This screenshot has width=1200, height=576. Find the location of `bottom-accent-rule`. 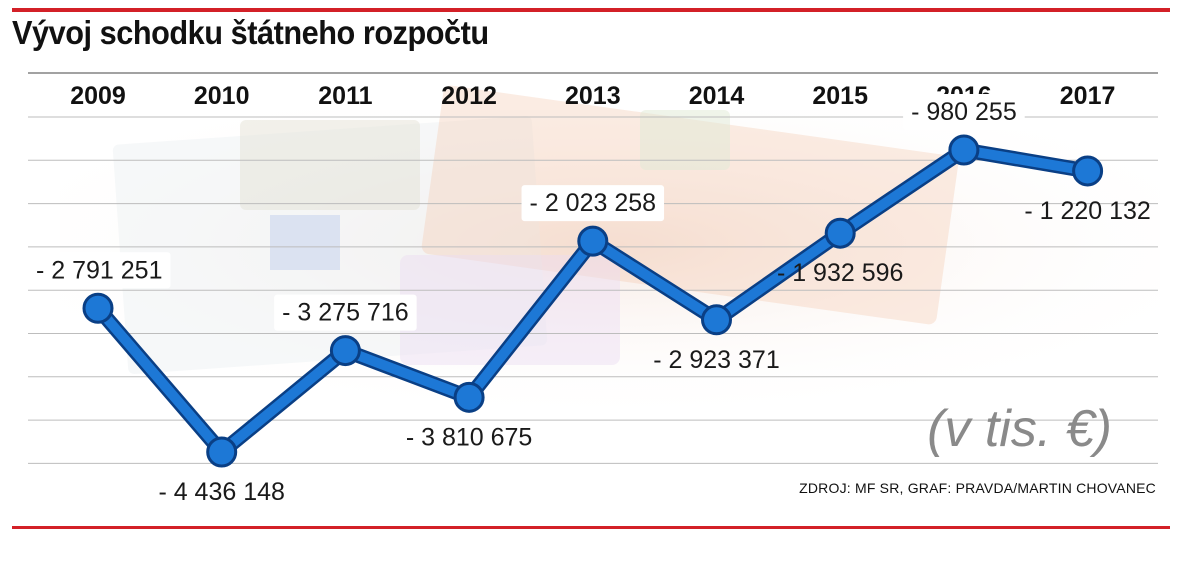

bottom-accent-rule is located at coordinates (591, 527).